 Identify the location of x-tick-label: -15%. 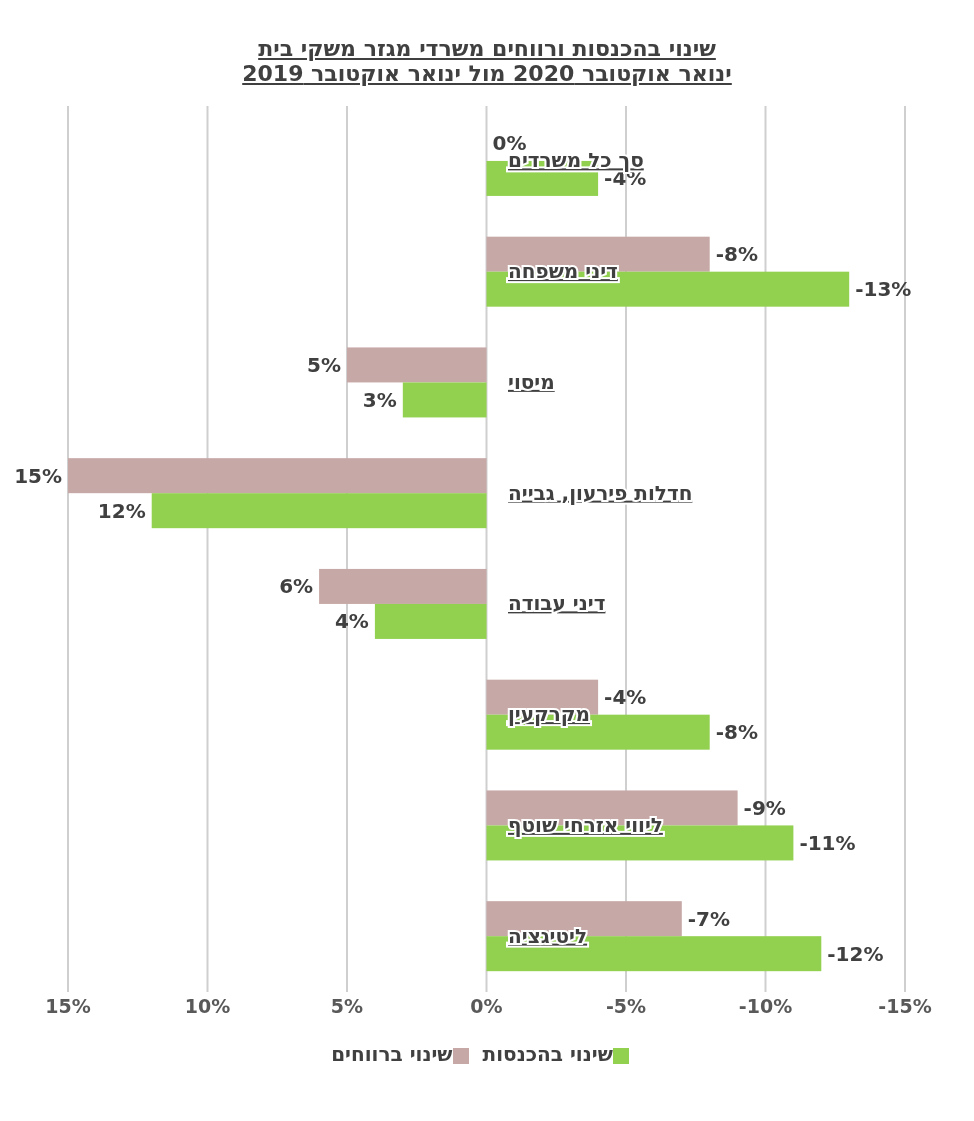
(905, 1006).